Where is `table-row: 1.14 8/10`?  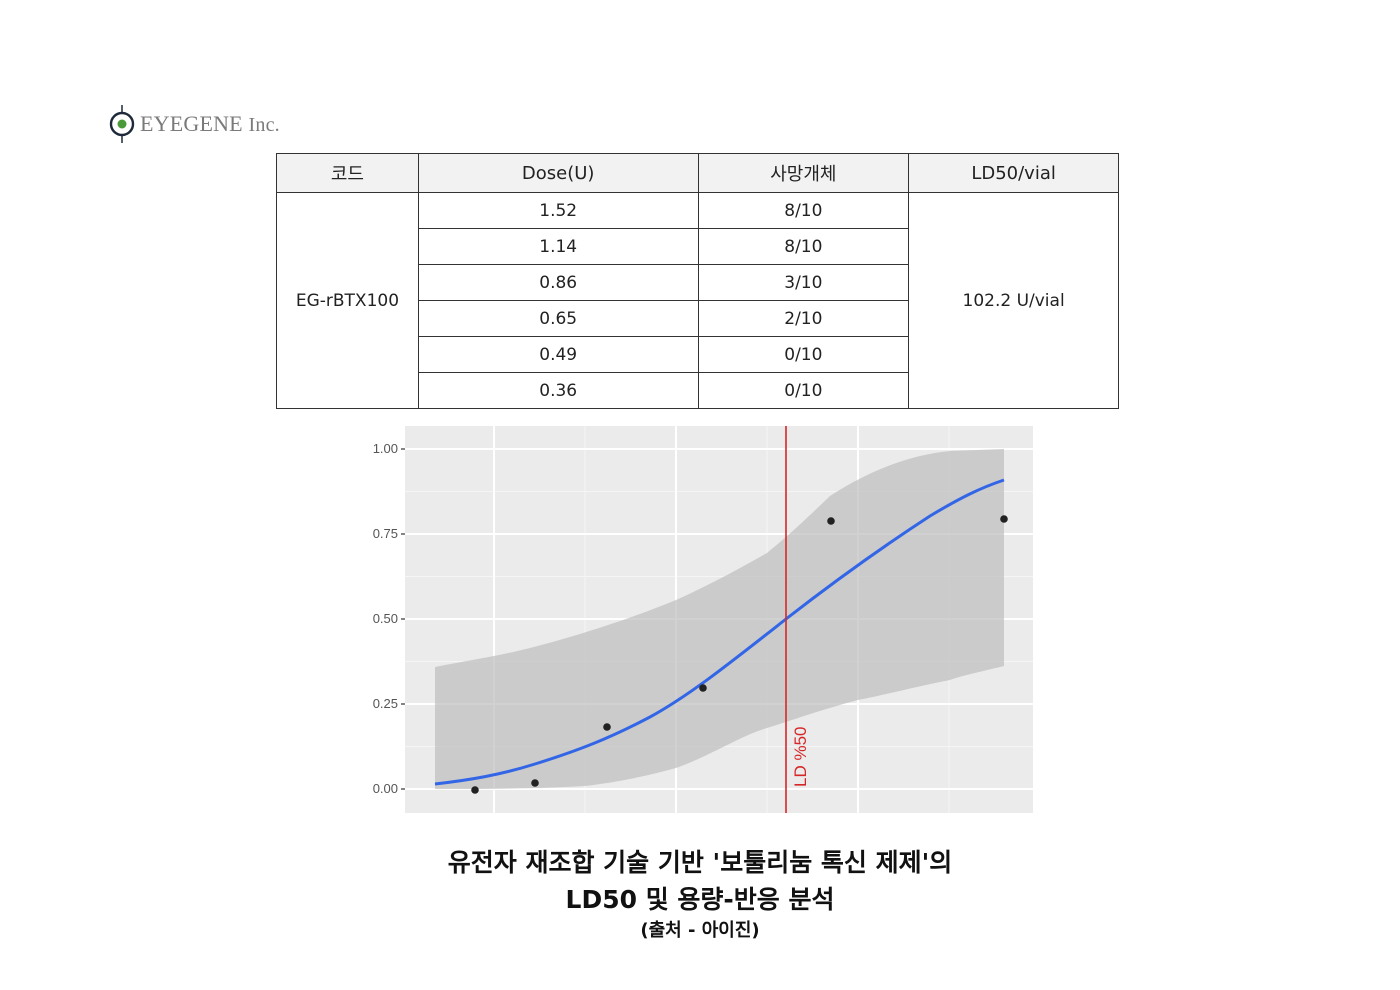
table-row: 1.14 8/10 is located at coordinates (698, 246).